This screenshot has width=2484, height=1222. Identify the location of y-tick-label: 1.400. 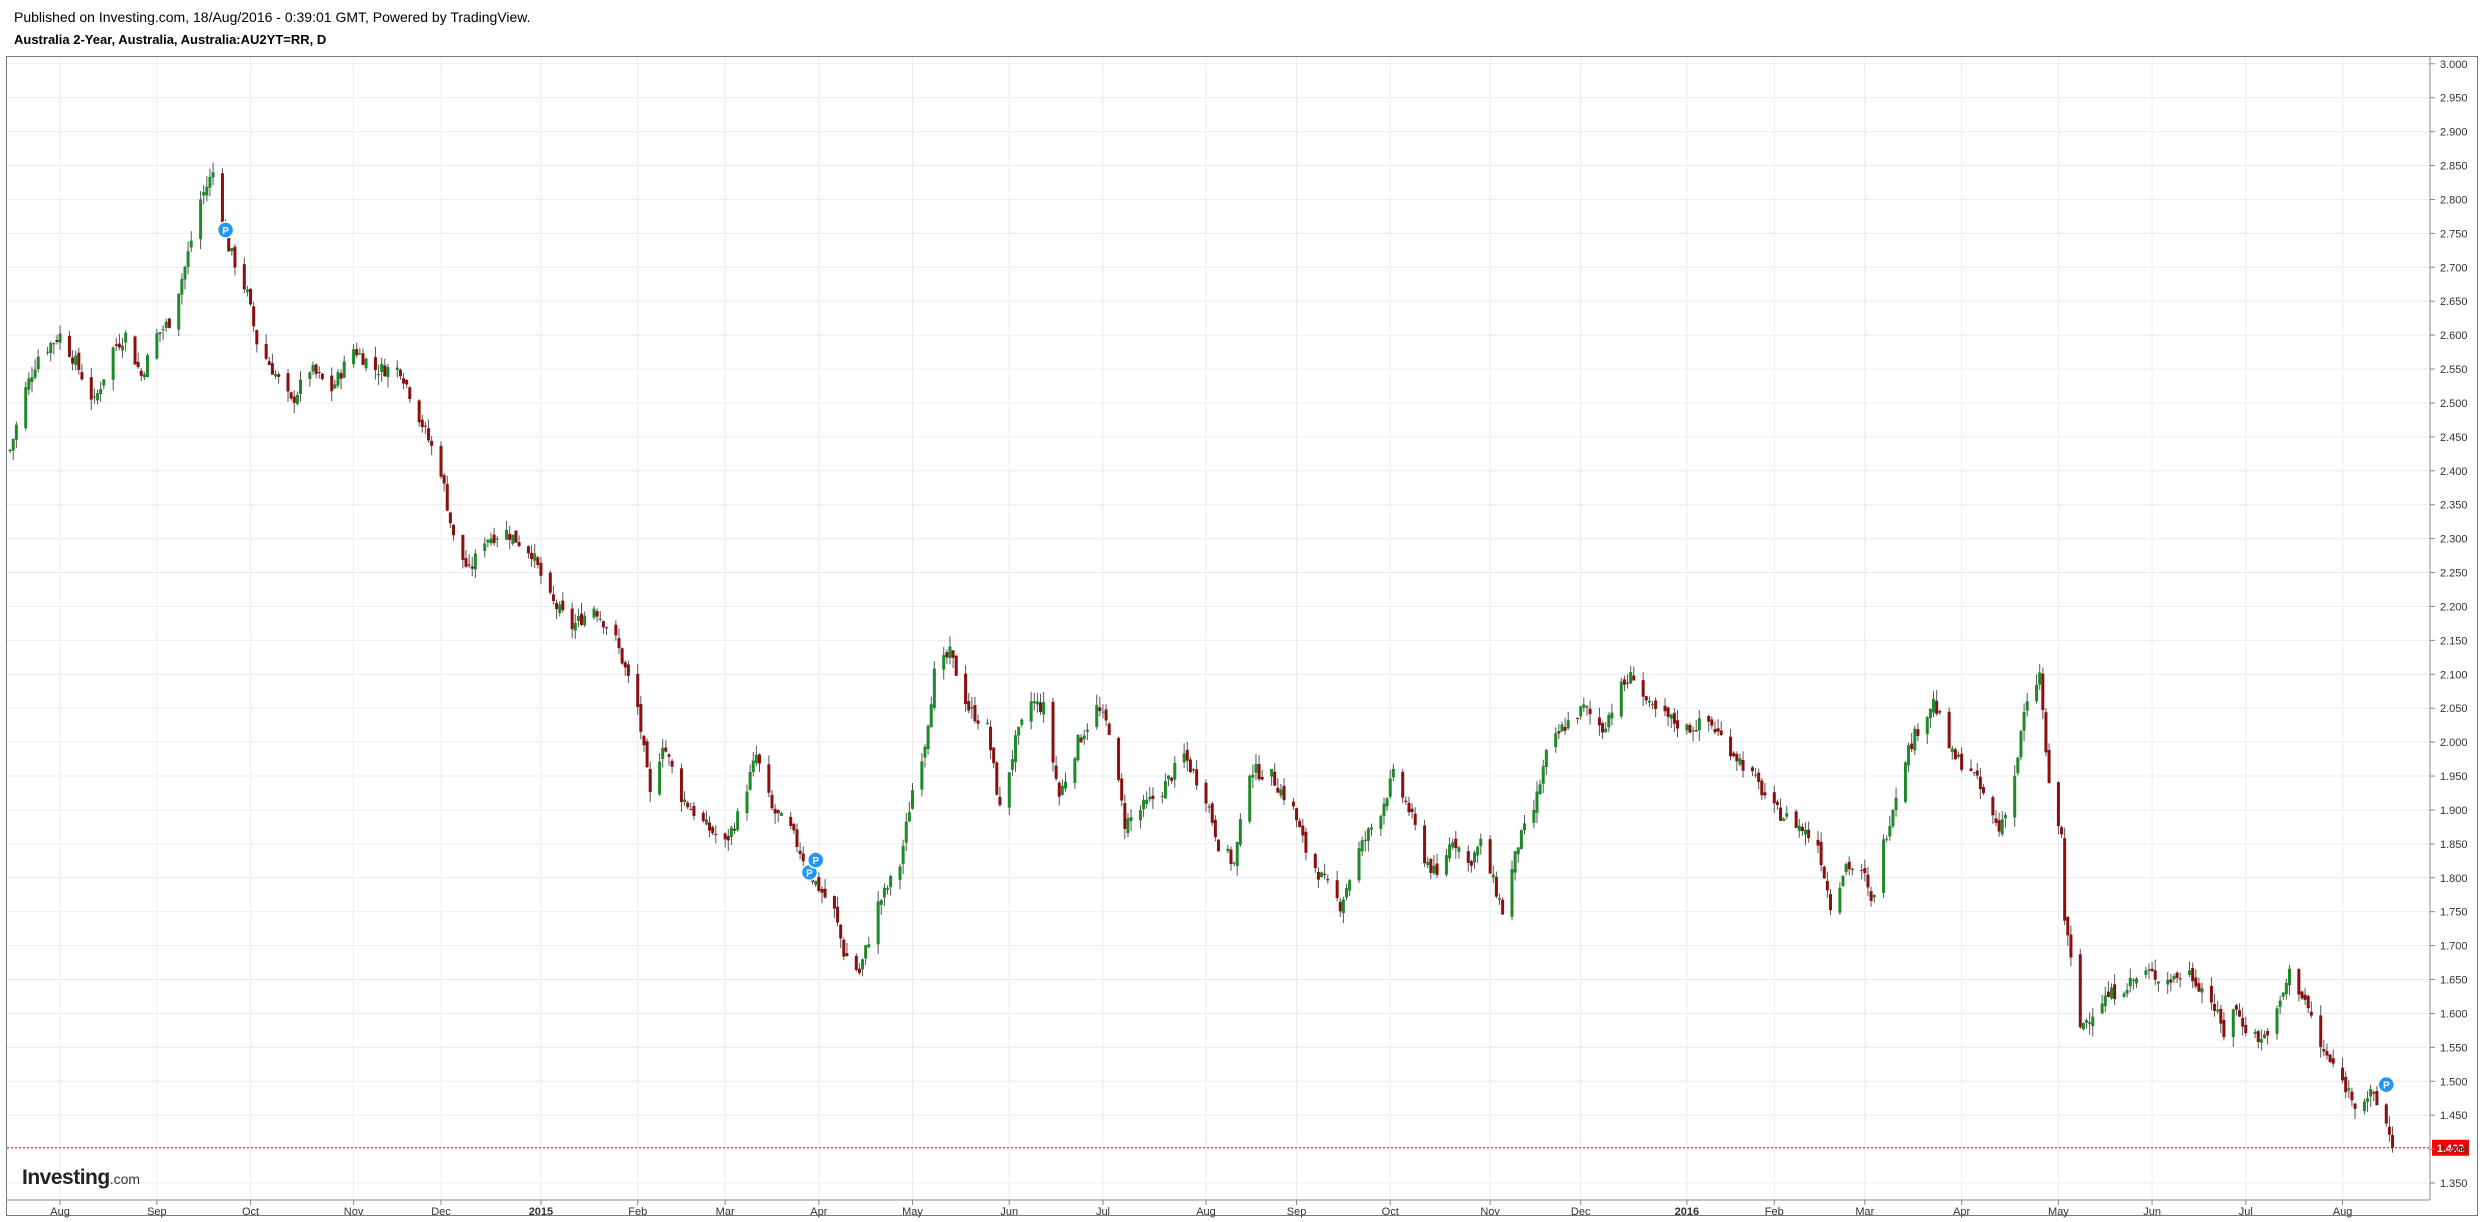
(2454, 1150).